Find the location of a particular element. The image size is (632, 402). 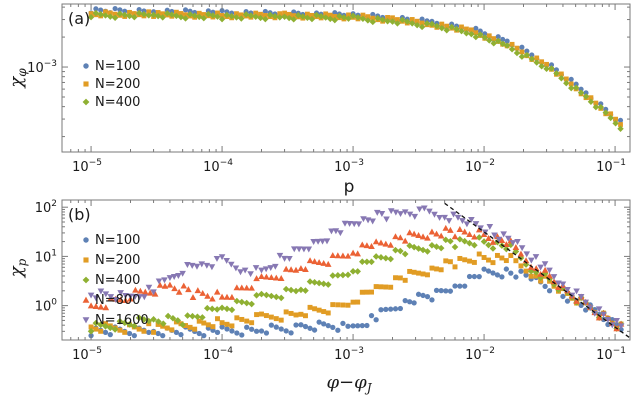

legend-label: N=400 is located at coordinates (117, 280).